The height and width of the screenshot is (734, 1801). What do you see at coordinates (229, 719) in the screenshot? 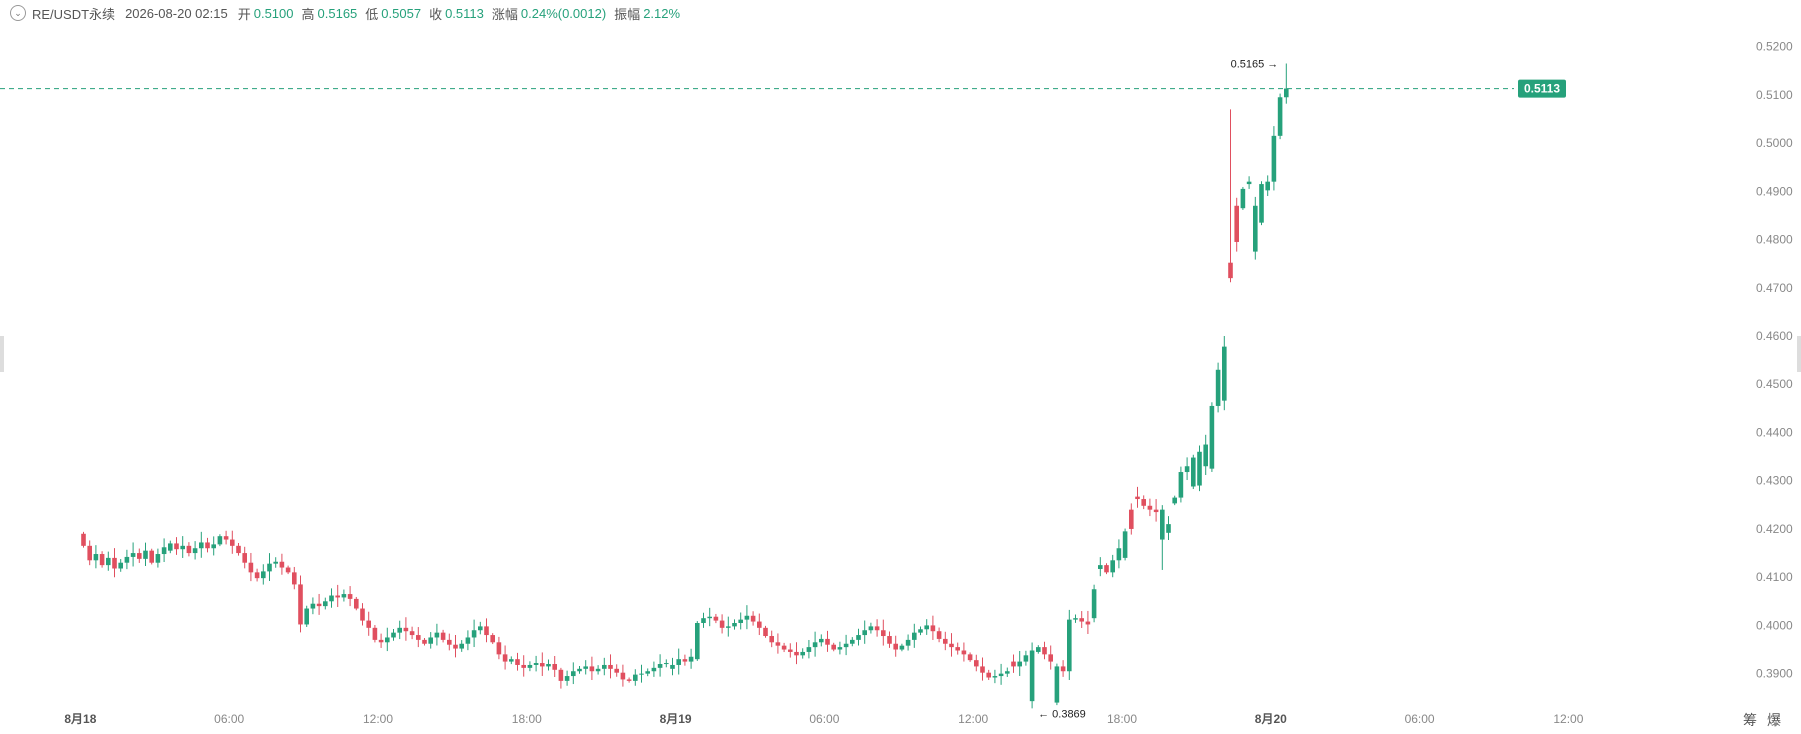
I see `time-tick-label: 06:00` at bounding box center [229, 719].